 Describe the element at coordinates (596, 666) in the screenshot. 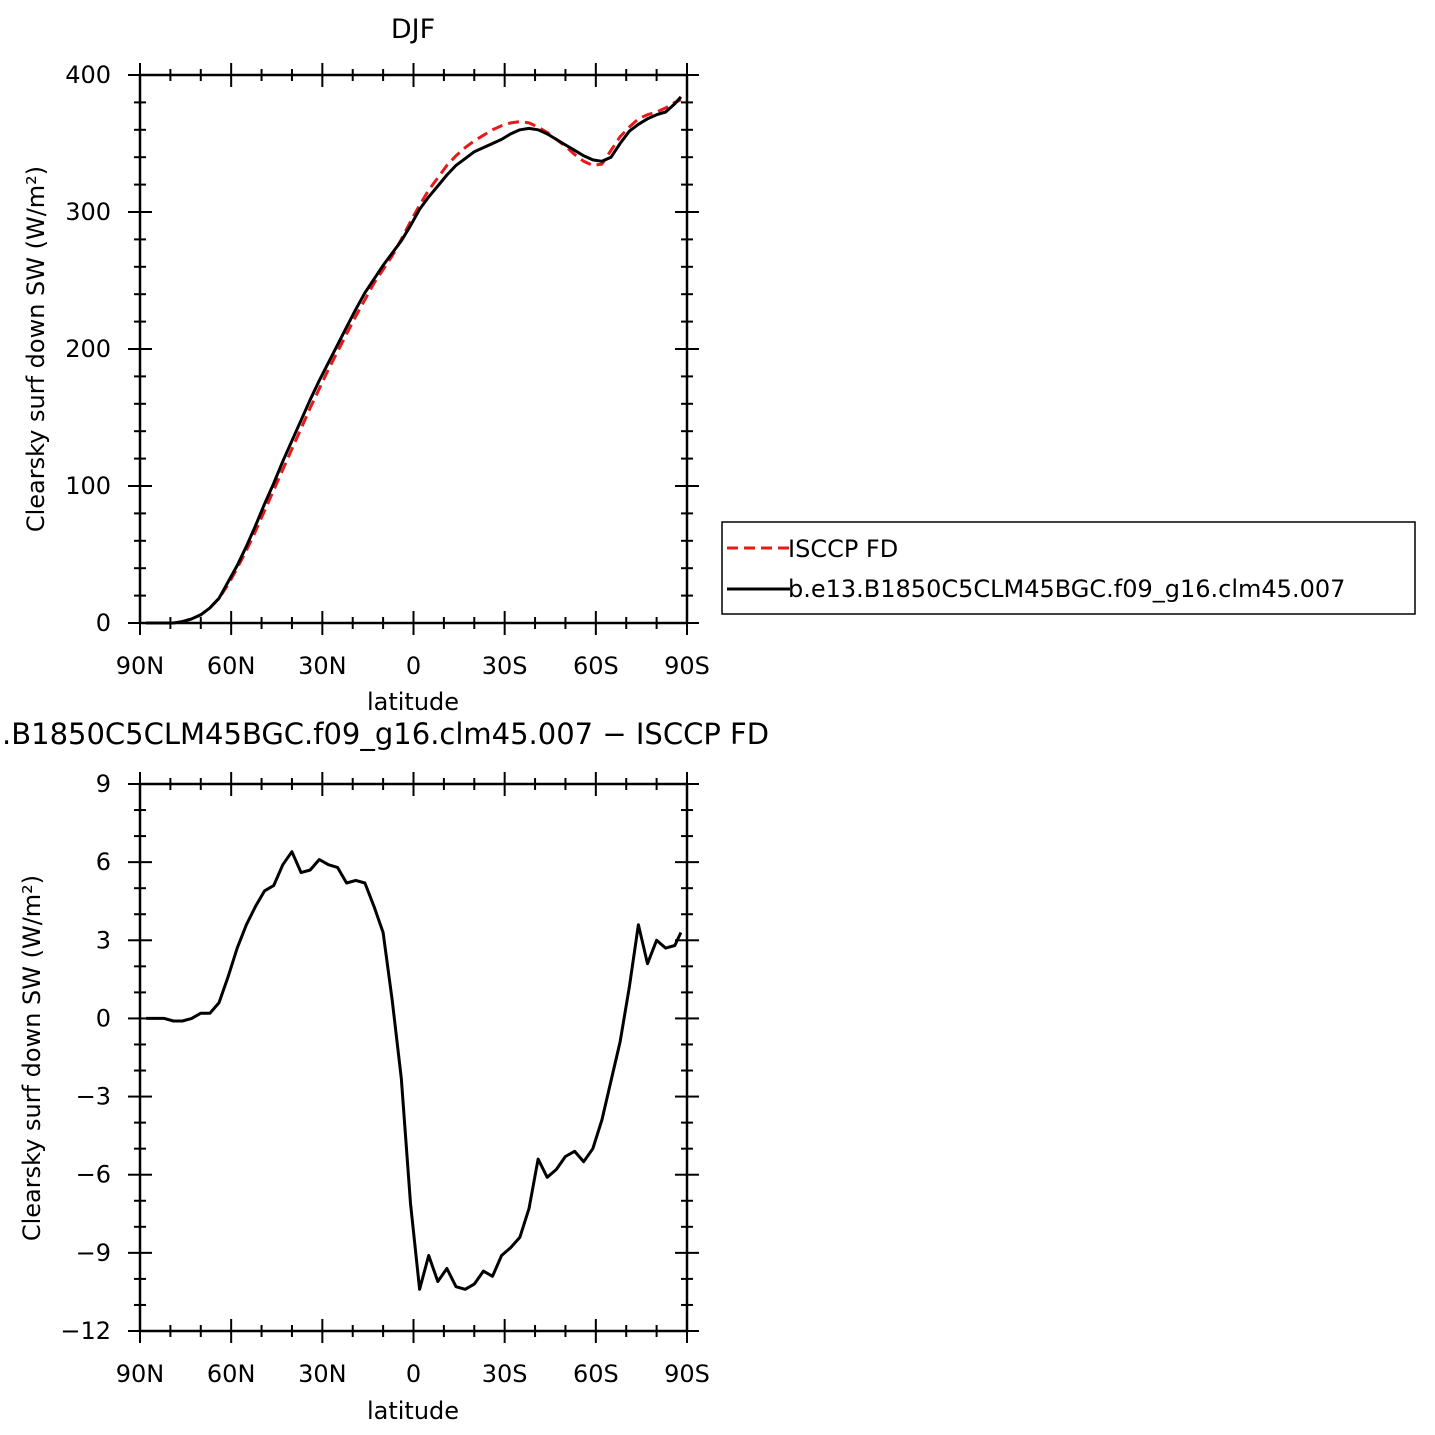

I see `top-x-tick-label: 60S` at that location.